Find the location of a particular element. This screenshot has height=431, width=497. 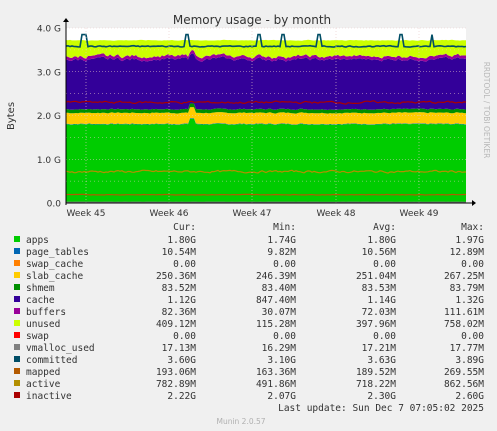

legend-value-min: 0.00 is located at coordinates (284, 336).